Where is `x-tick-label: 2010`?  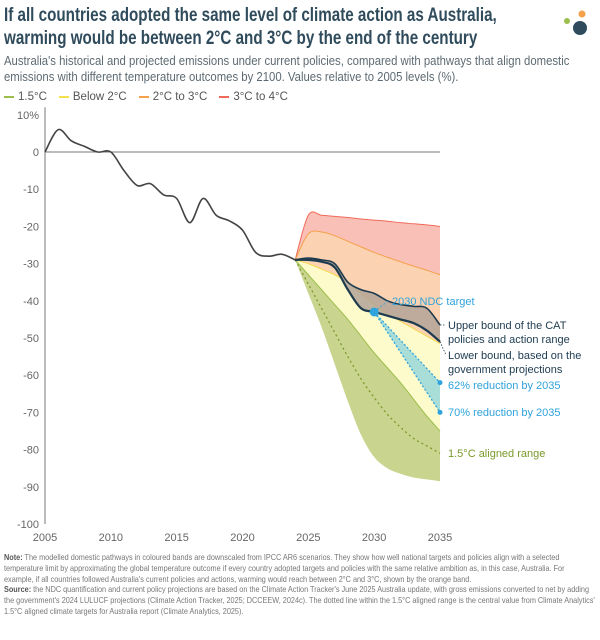
x-tick-label: 2010 is located at coordinates (111, 538).